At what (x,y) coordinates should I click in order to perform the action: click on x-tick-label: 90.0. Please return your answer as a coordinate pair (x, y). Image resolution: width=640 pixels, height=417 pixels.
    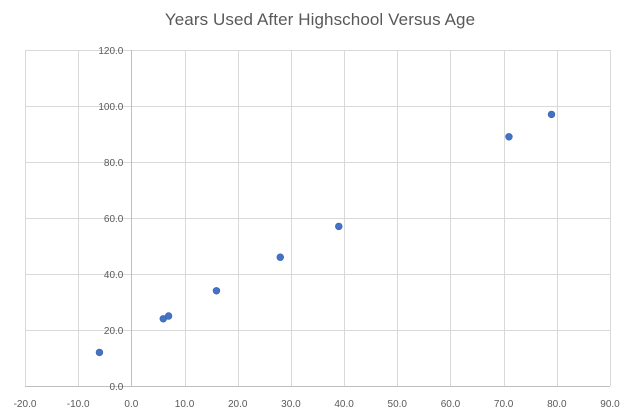
    Looking at the image, I should click on (610, 404).